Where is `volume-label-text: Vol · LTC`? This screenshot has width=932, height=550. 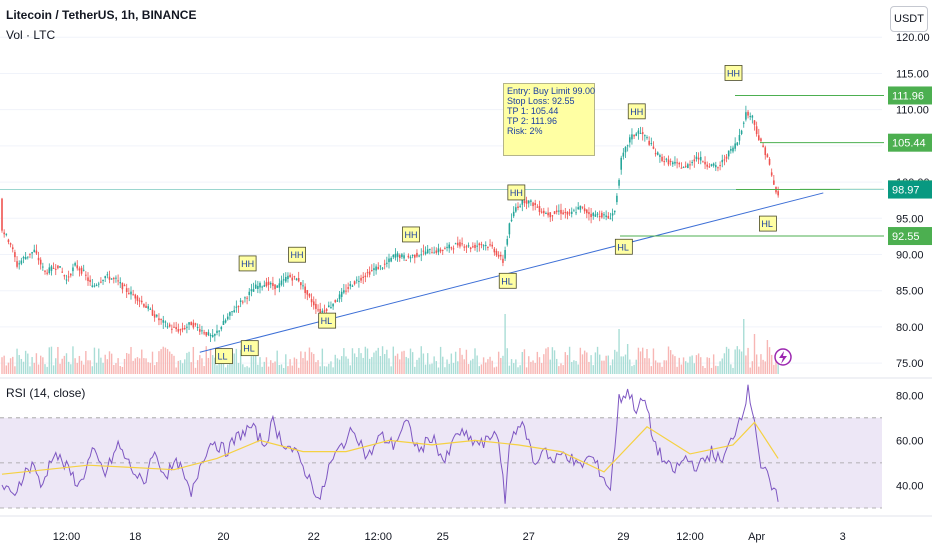 volume-label-text: Vol · LTC is located at coordinates (31, 35).